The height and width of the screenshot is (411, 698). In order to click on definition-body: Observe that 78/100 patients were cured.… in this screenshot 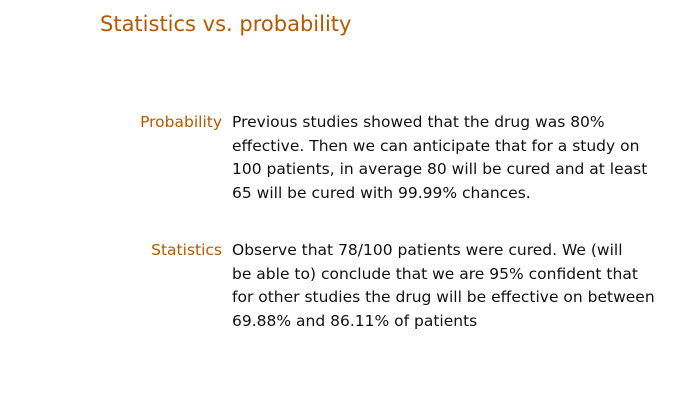, I will do `click(443, 286)`.